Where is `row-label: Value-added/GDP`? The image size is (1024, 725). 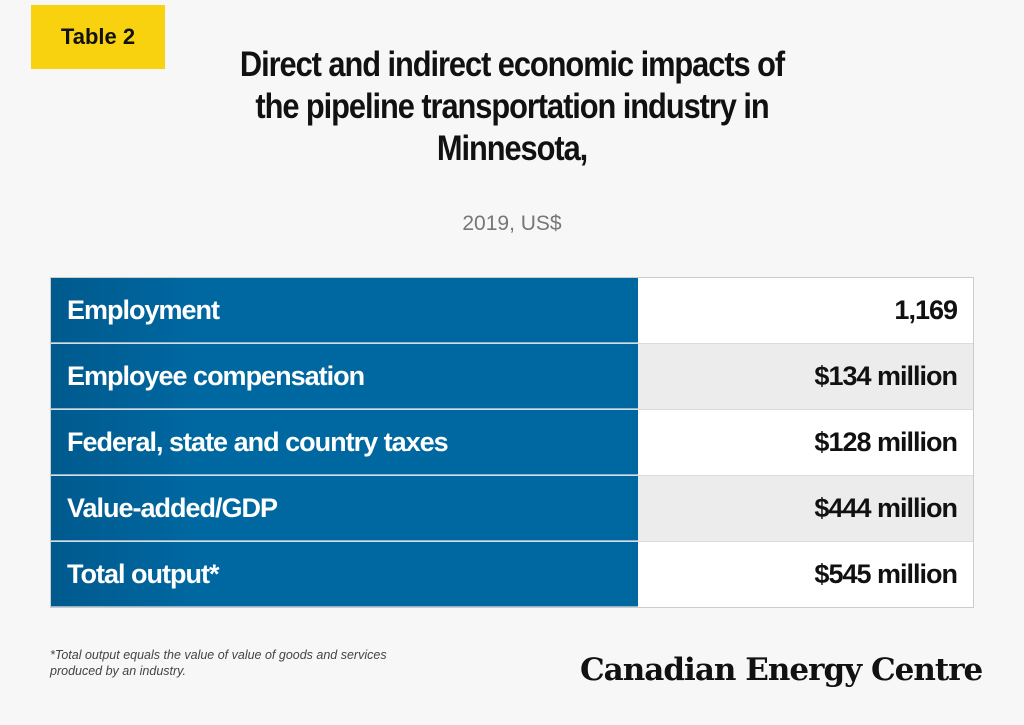 row-label: Value-added/GDP is located at coordinates (344, 508).